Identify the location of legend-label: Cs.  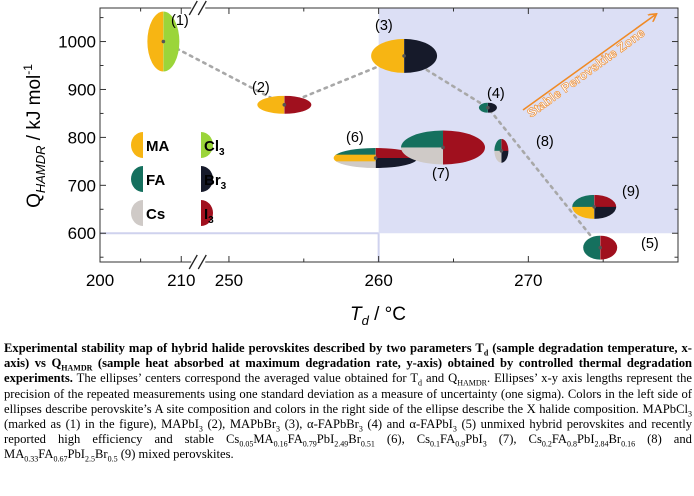
(155, 214).